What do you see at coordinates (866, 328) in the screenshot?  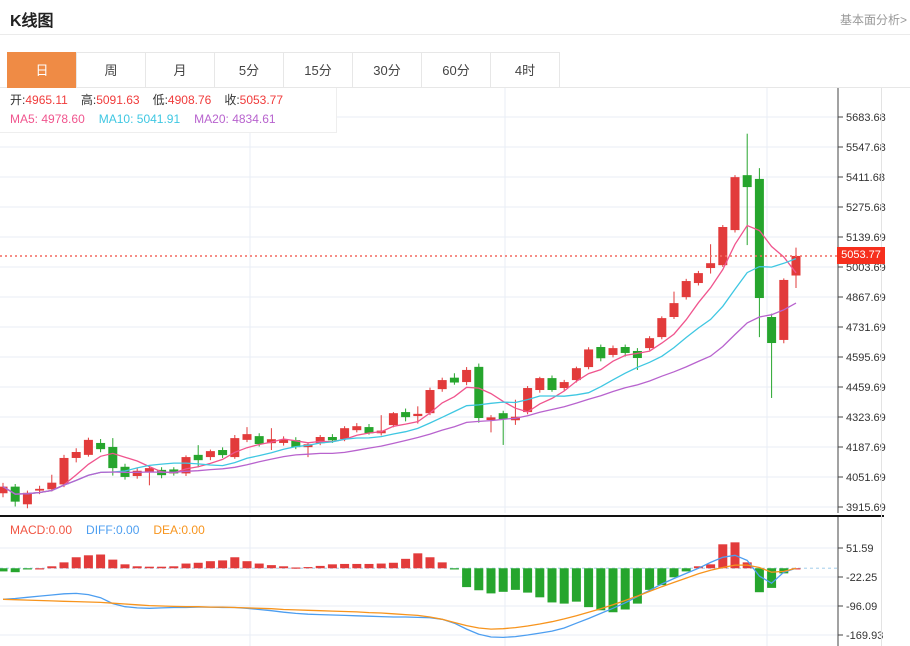 I see `svg-text: 4731.69` at bounding box center [866, 328].